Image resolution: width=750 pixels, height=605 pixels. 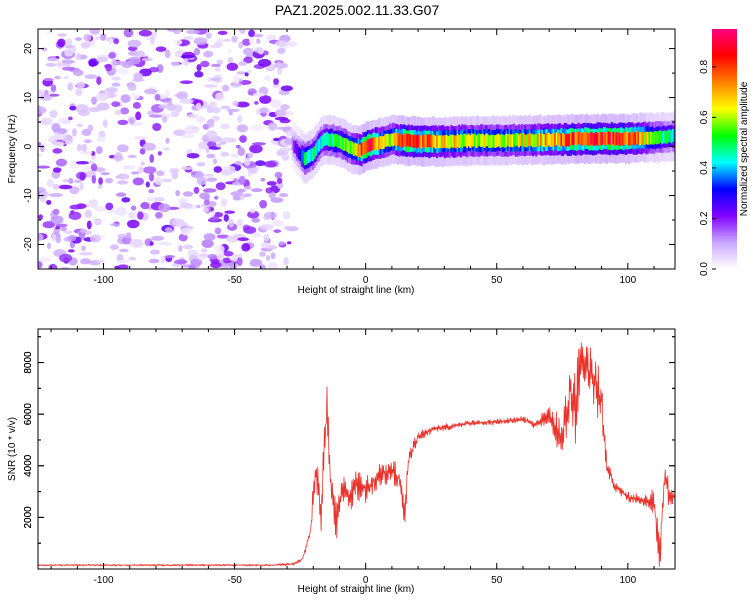 I want to click on snr-y-tick-label: 8000, so click(x=28, y=362).